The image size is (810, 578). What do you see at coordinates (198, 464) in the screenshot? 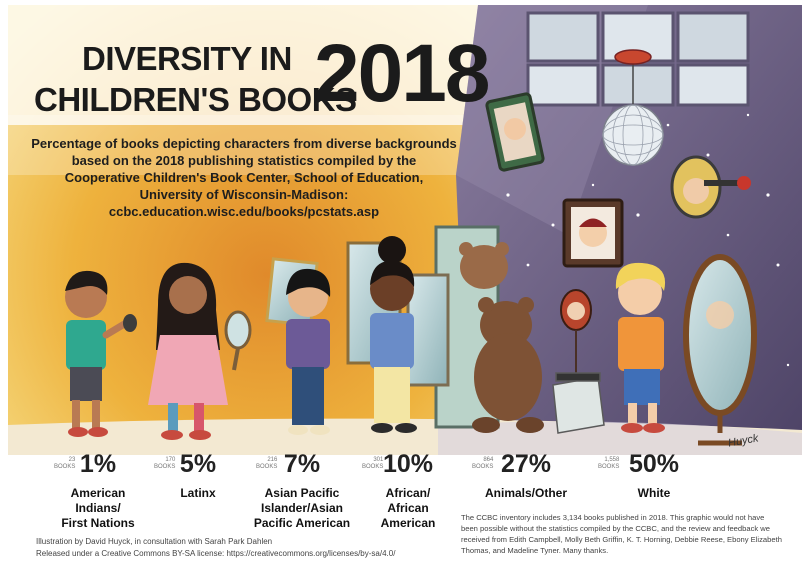
I see `percent-value: 5%` at bounding box center [198, 464].